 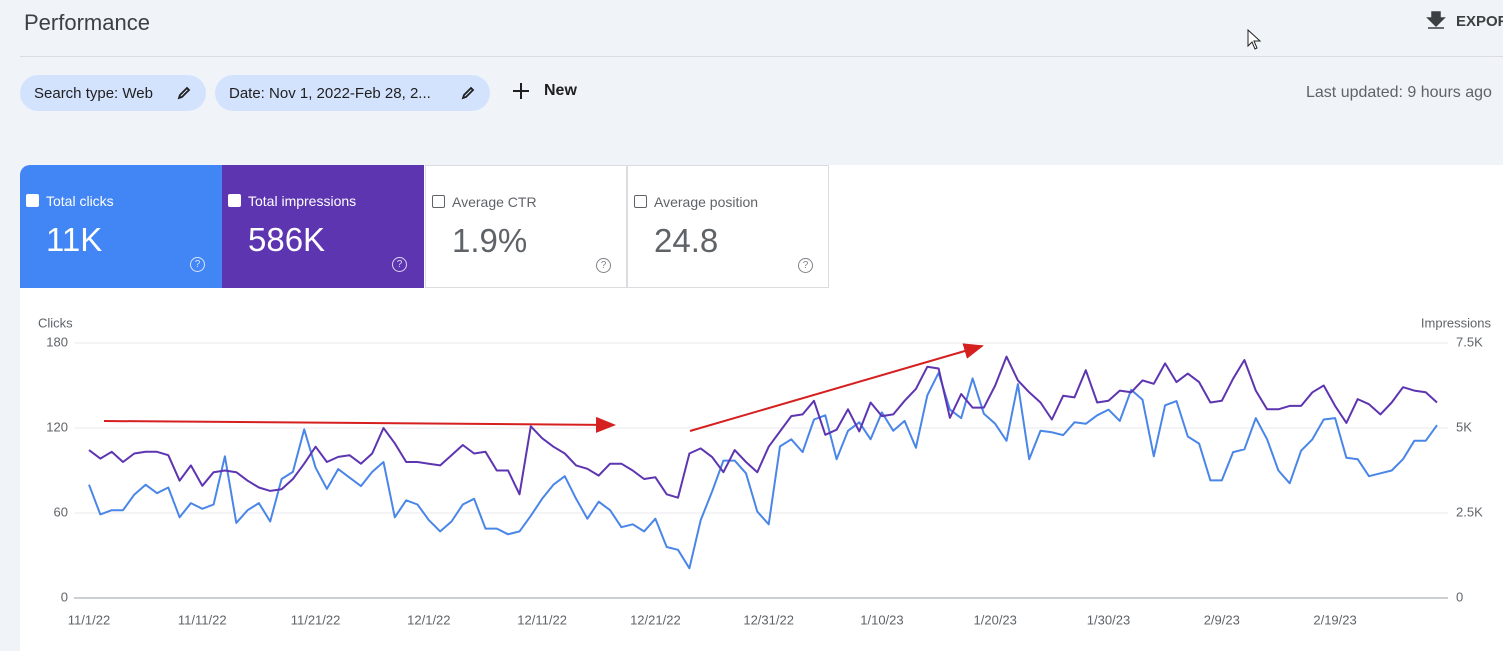 I want to click on y-tick-label: 0, so click(x=64, y=596).